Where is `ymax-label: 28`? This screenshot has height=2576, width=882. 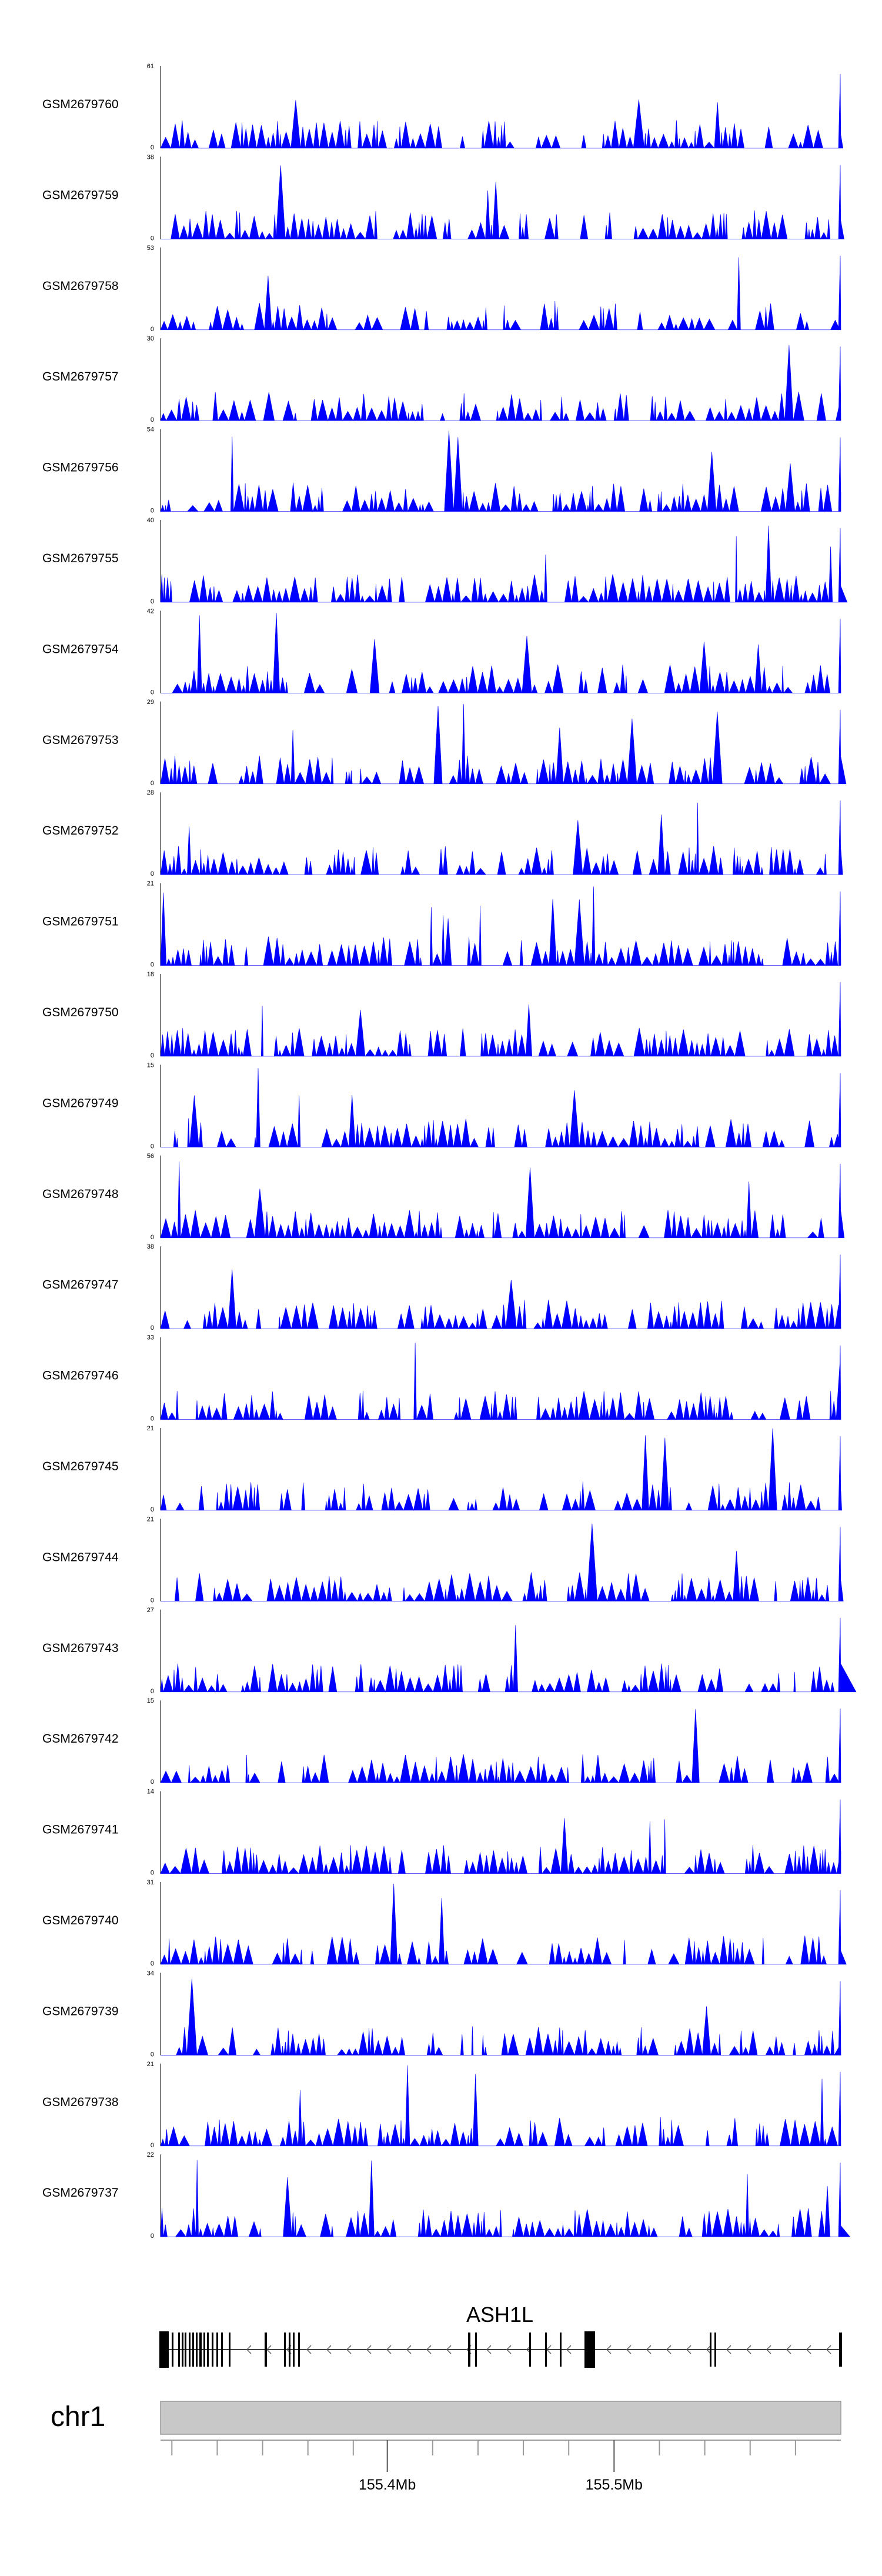 ymax-label: 28 is located at coordinates (150, 792).